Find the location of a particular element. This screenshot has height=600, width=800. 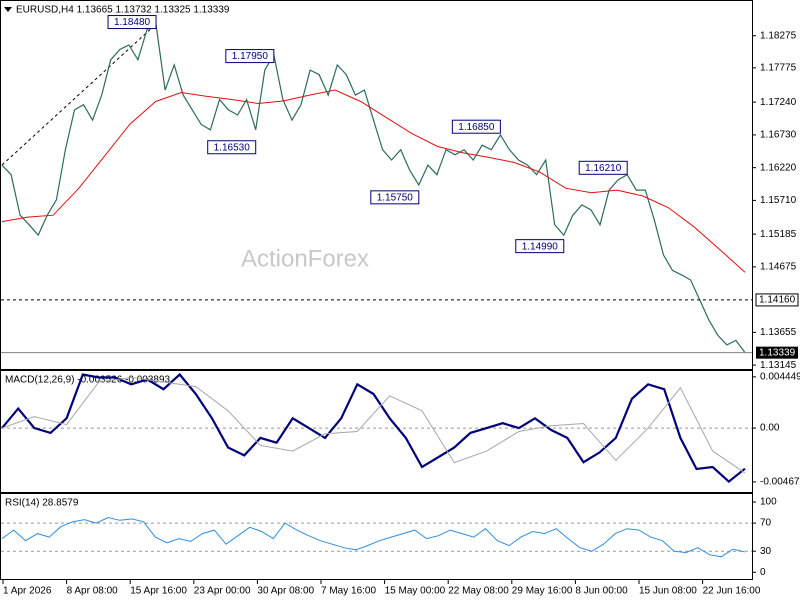

y-tick-label: 1.15185 is located at coordinates (778, 234).